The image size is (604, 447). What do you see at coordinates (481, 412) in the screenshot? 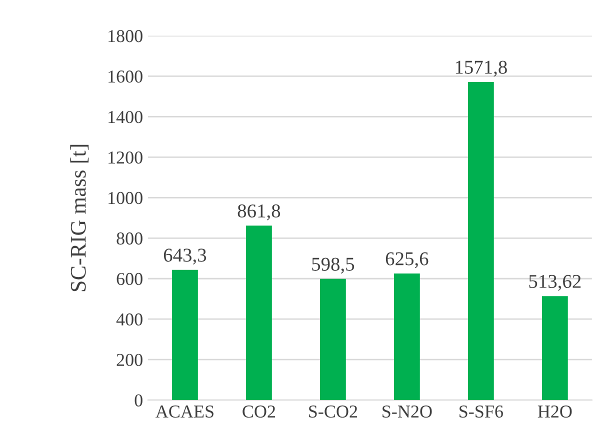
I see `x-tick-label: S-SF6` at bounding box center [481, 412].